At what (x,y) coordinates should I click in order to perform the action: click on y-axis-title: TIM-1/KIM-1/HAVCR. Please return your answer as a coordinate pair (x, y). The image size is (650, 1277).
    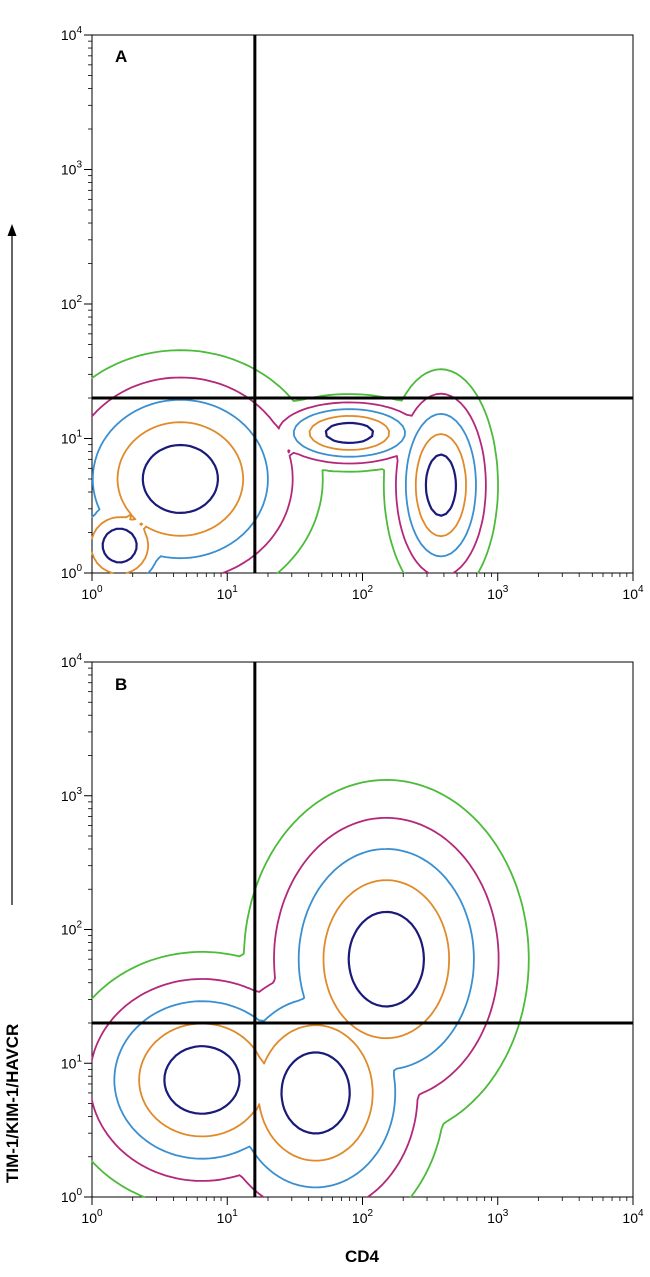
    Looking at the image, I should click on (12, 1103).